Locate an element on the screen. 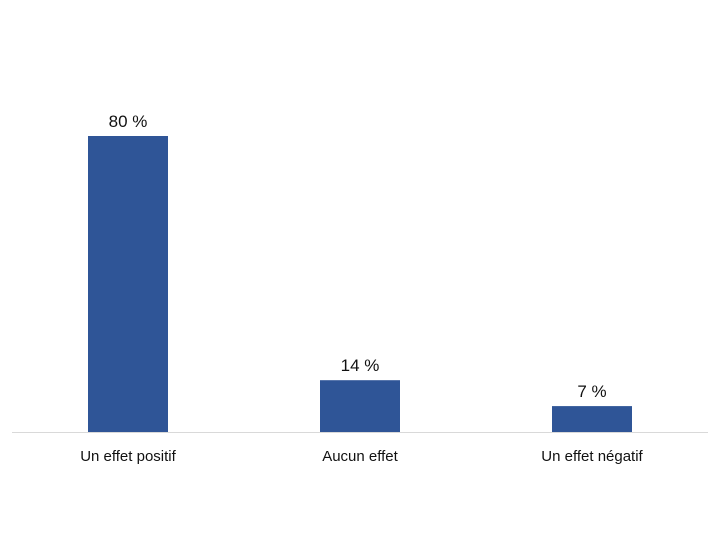  category-label: Aucun effet is located at coordinates (360, 456).